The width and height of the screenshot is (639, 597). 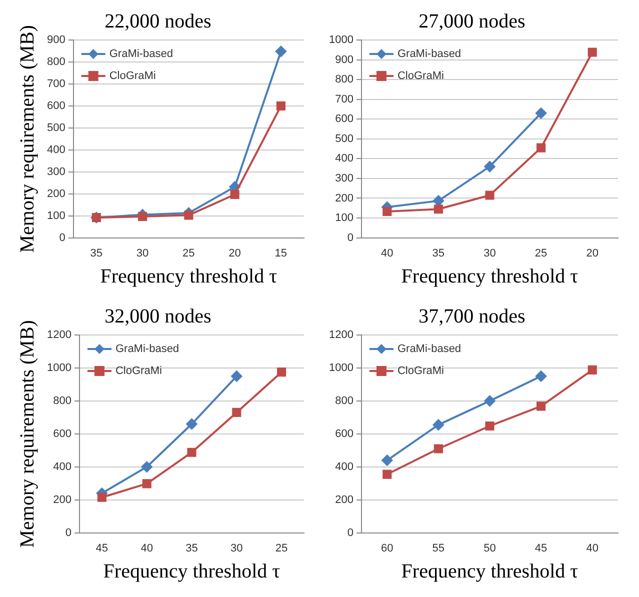 I want to click on x-tick-label: 50, so click(x=490, y=548).